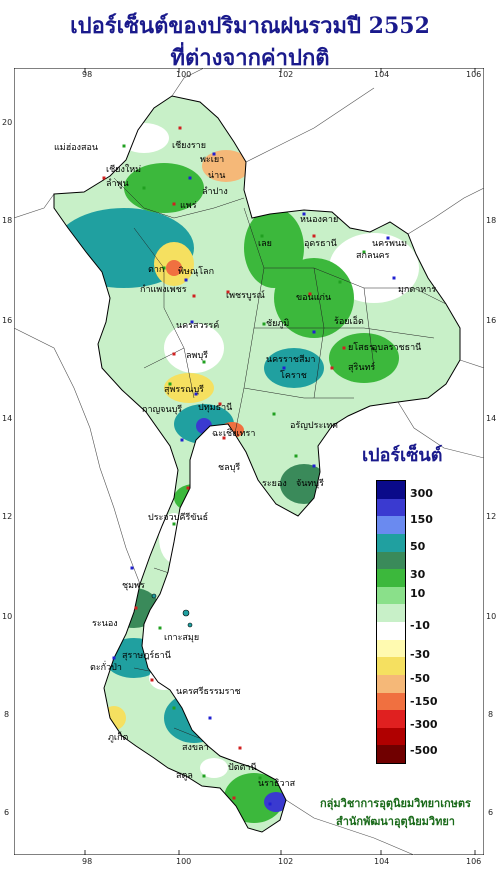 The width and height of the screenshot is (500, 871). Describe the element at coordinates (197, 356) in the screenshot. I see `place-label: ลพบุรี` at that location.